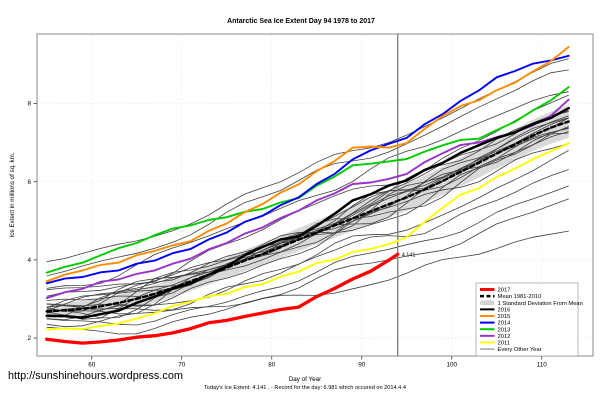  I want to click on legend-label: 2011, so click(504, 344).